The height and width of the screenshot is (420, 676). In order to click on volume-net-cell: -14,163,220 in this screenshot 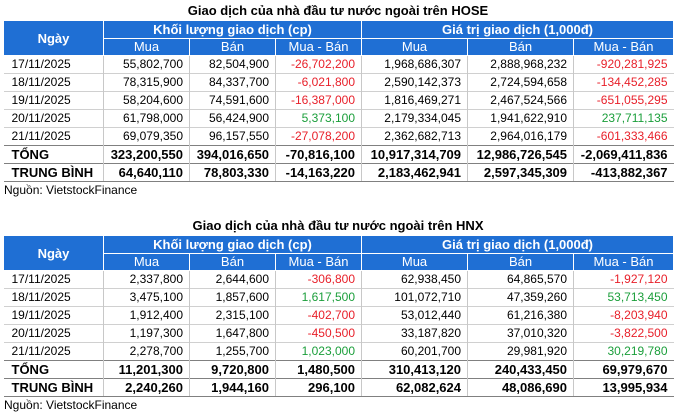, I will do `click(318, 172)`.